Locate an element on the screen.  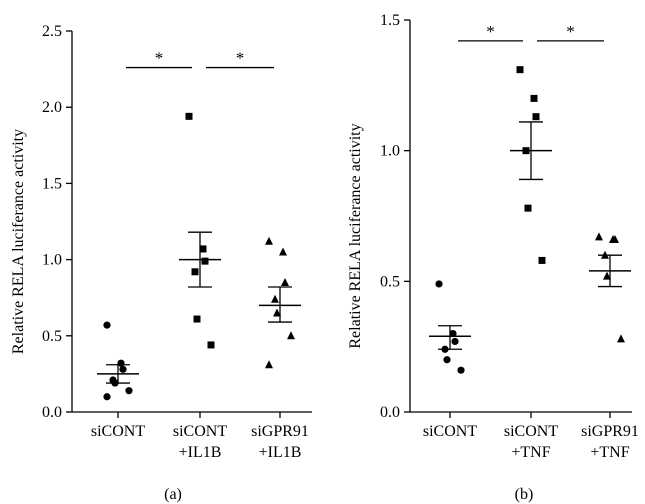
panel-label: (a) is located at coordinates (173, 494).